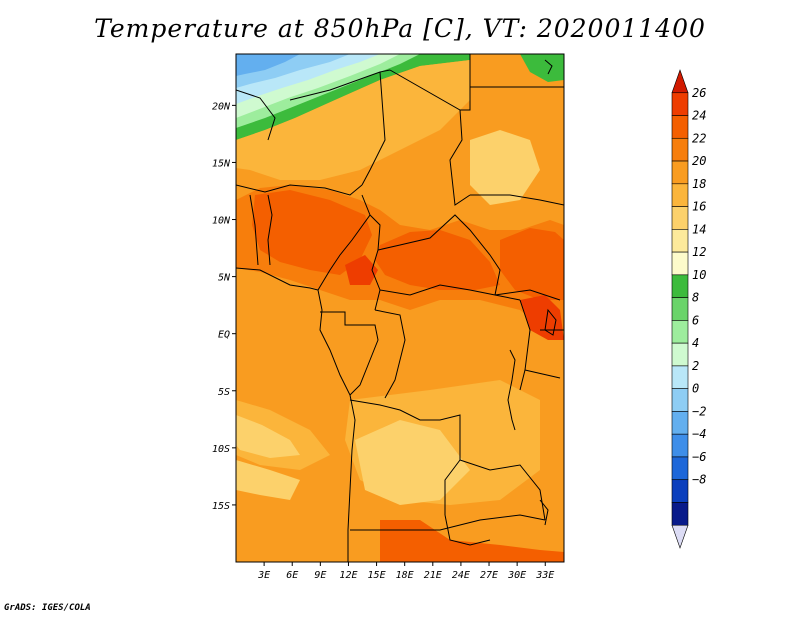 Image resolution: width=800 pixels, height=618 pixels. Describe the element at coordinates (467, 530) in the screenshot. I see `border-zambia-south` at that location.